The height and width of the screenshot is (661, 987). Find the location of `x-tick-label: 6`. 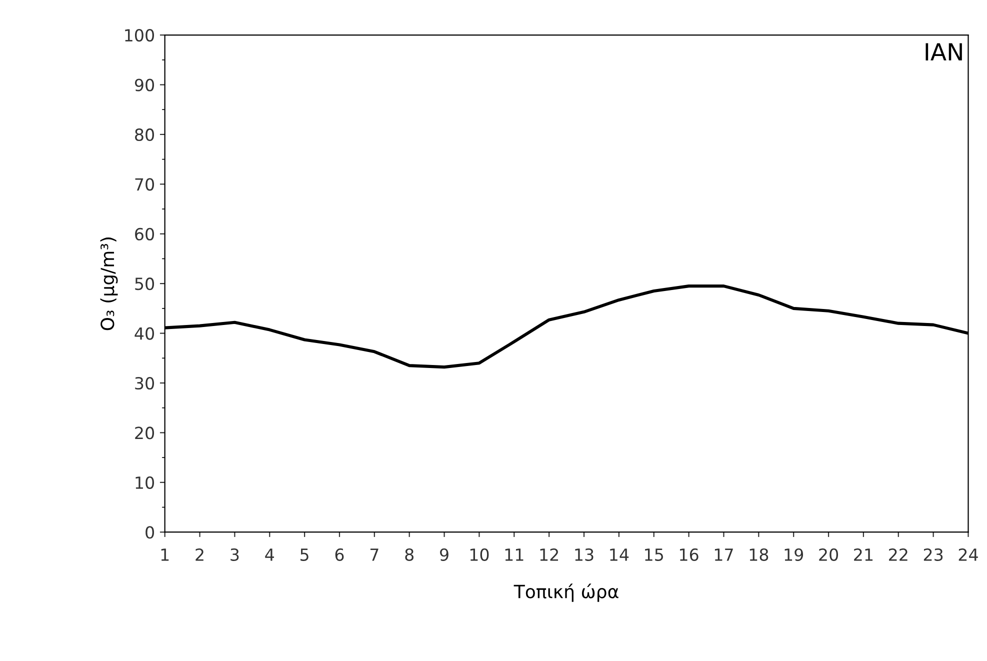

x-tick-label: 6 is located at coordinates (339, 554).